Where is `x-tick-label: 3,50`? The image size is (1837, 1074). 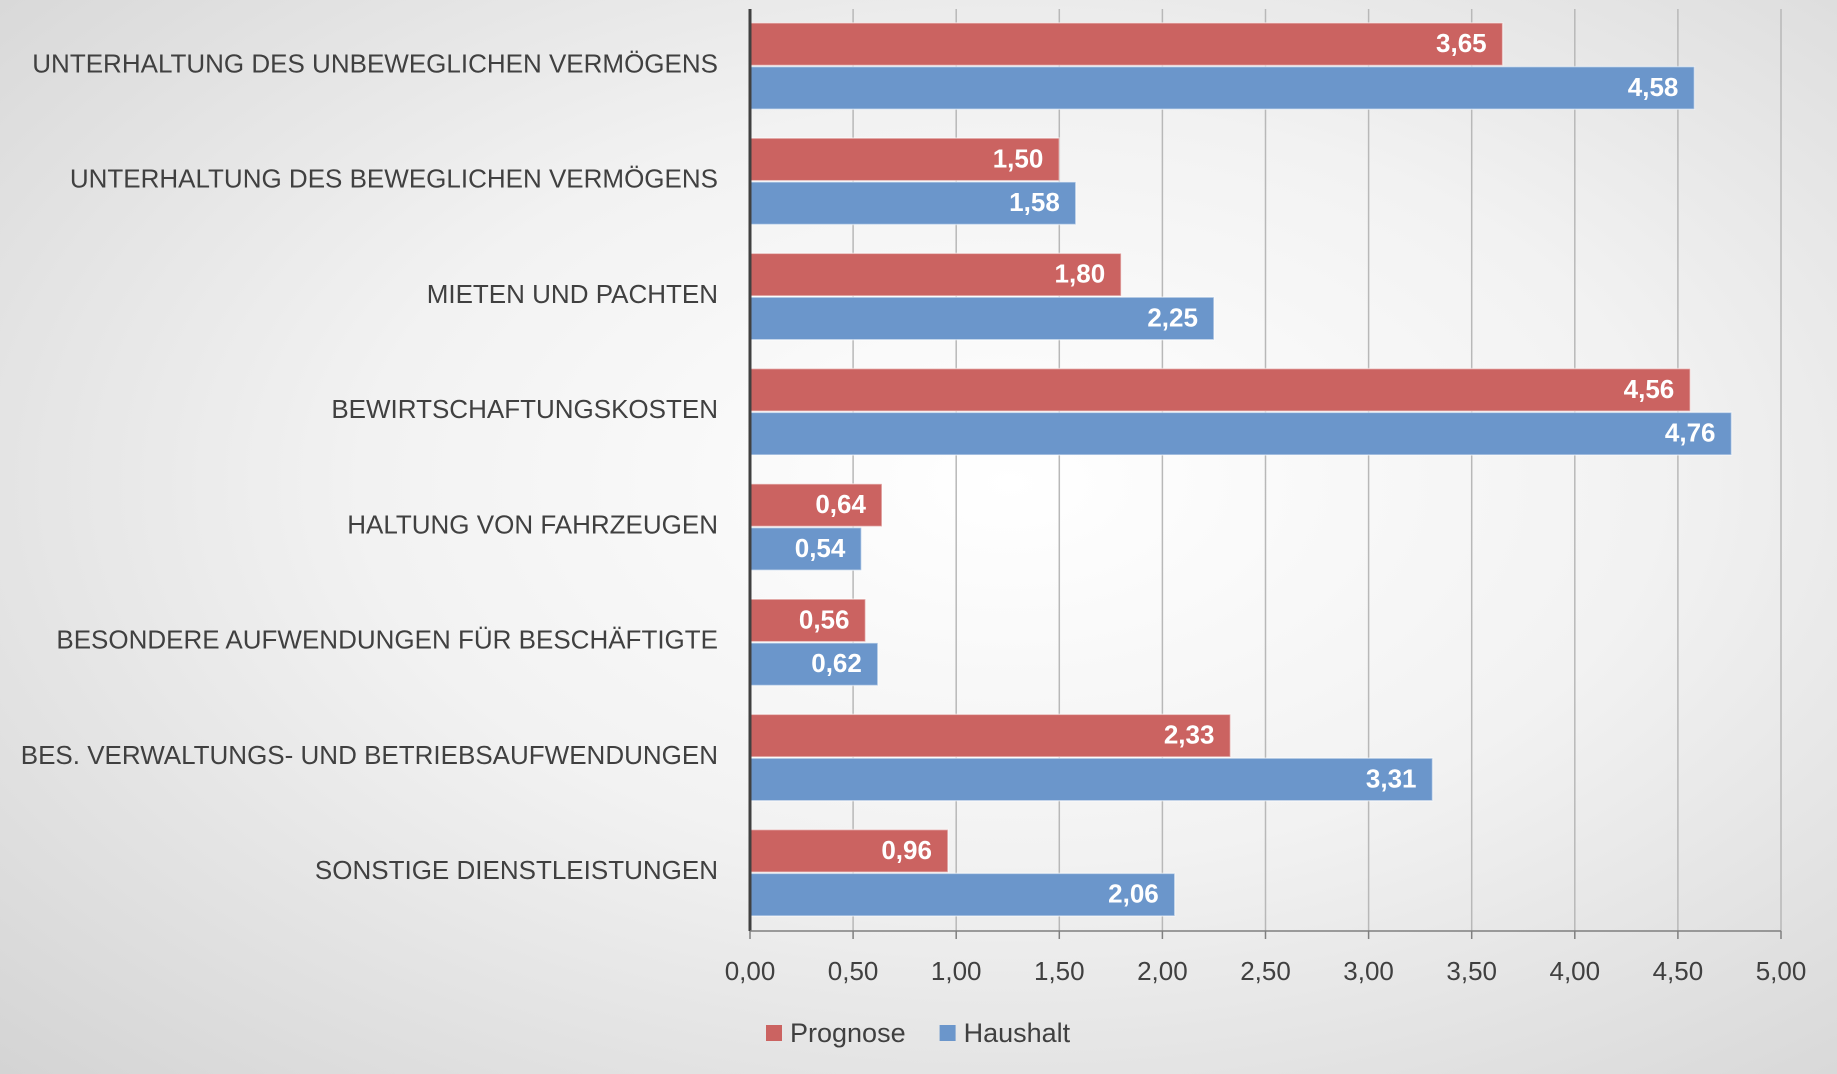 x-tick-label: 3,50 is located at coordinates (1471, 971).